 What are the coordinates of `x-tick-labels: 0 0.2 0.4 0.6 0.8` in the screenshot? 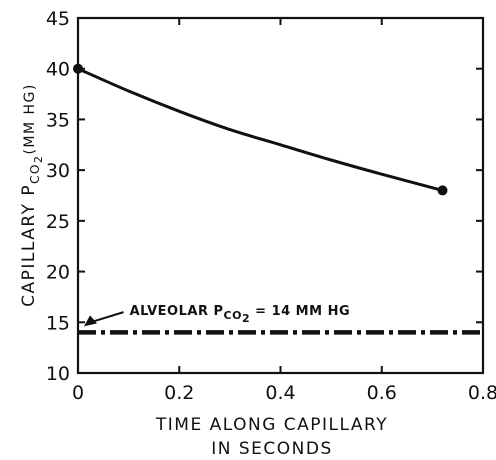 It's located at (284, 393).